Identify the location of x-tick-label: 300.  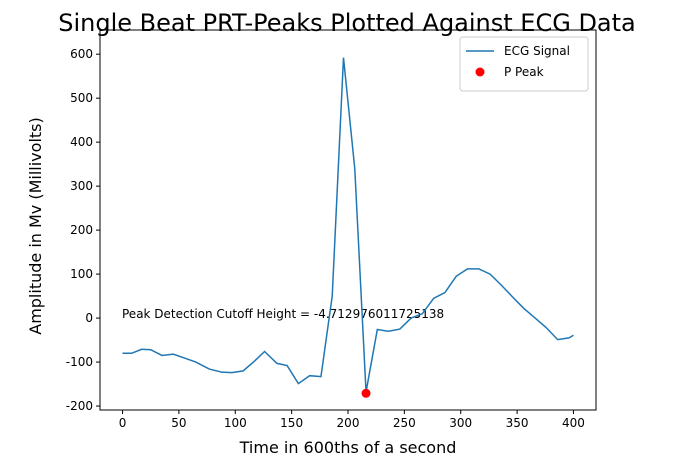
(460, 423).